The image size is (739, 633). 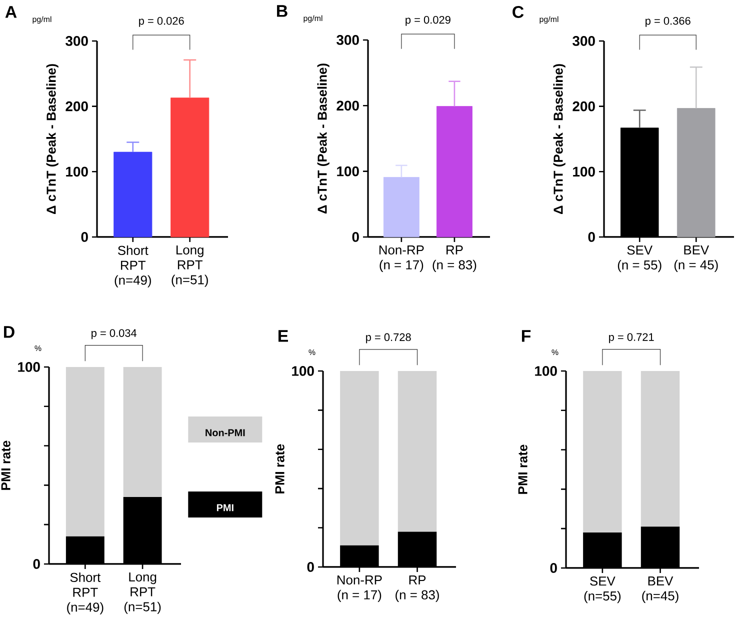 I want to click on chart-title: E, so click(x=283, y=336).